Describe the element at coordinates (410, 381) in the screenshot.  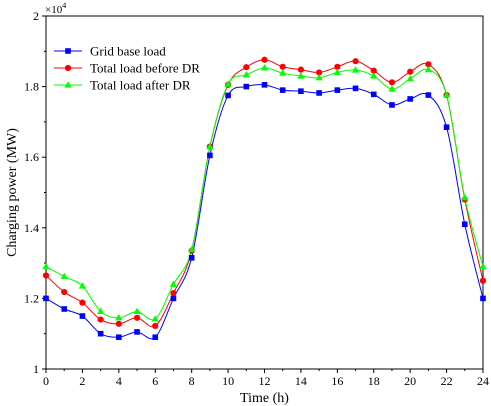
I see `x-tick-label: 20` at that location.